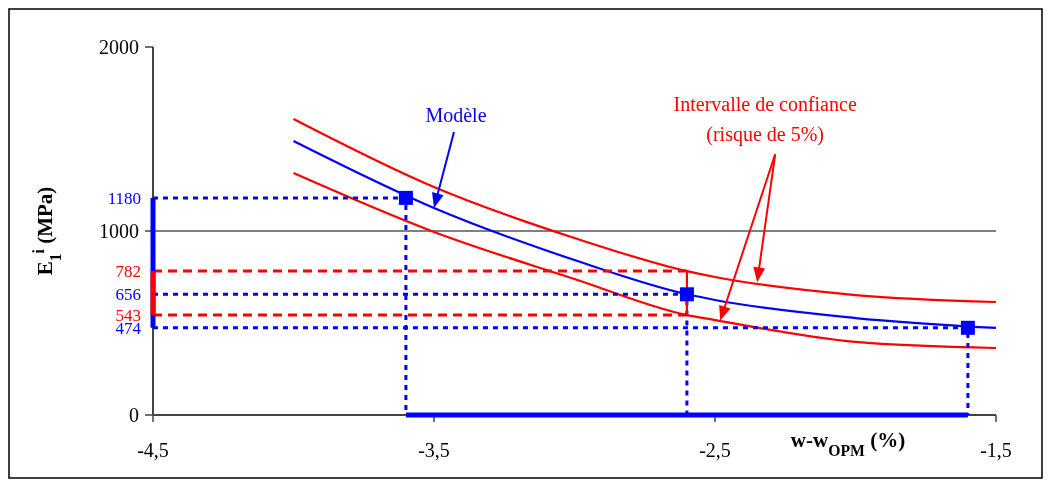 The height and width of the screenshot is (487, 1051). Describe the element at coordinates (153, 450) in the screenshot. I see `x-tick-label: -4,5` at that location.